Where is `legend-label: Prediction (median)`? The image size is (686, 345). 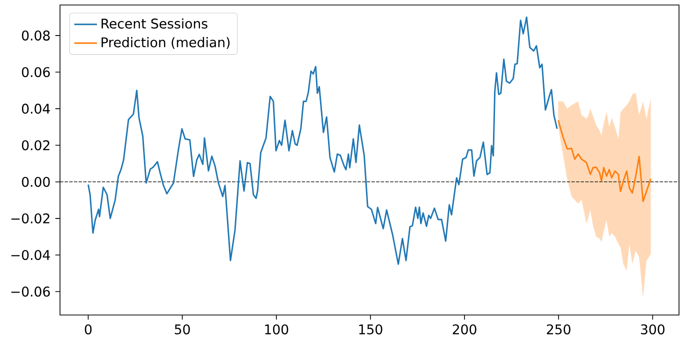 legend-label: Prediction (median) is located at coordinates (166, 43).